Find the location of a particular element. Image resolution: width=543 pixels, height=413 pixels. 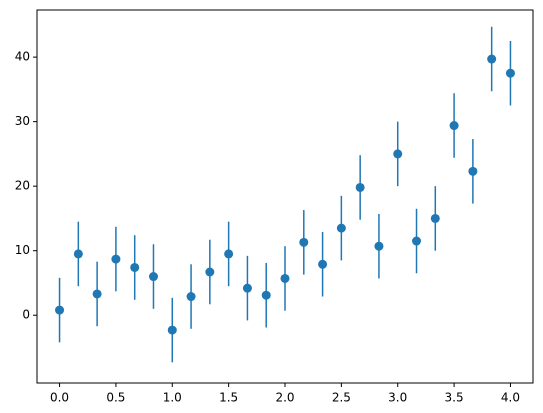

x-tick-label: 0.0 is located at coordinates (59, 398).